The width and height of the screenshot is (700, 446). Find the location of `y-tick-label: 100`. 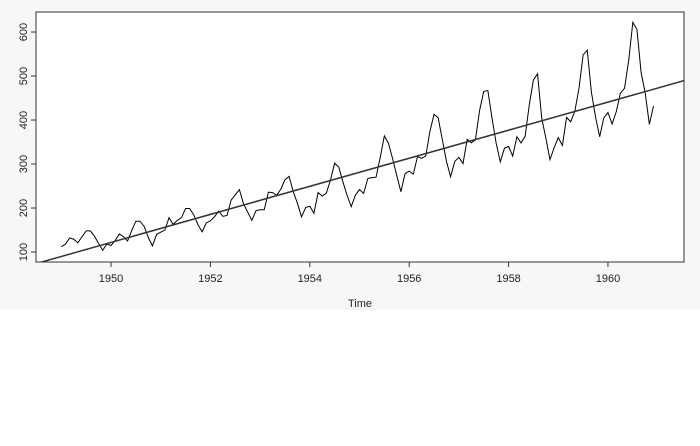

y-tick-label: 100 is located at coordinates (24, 252).